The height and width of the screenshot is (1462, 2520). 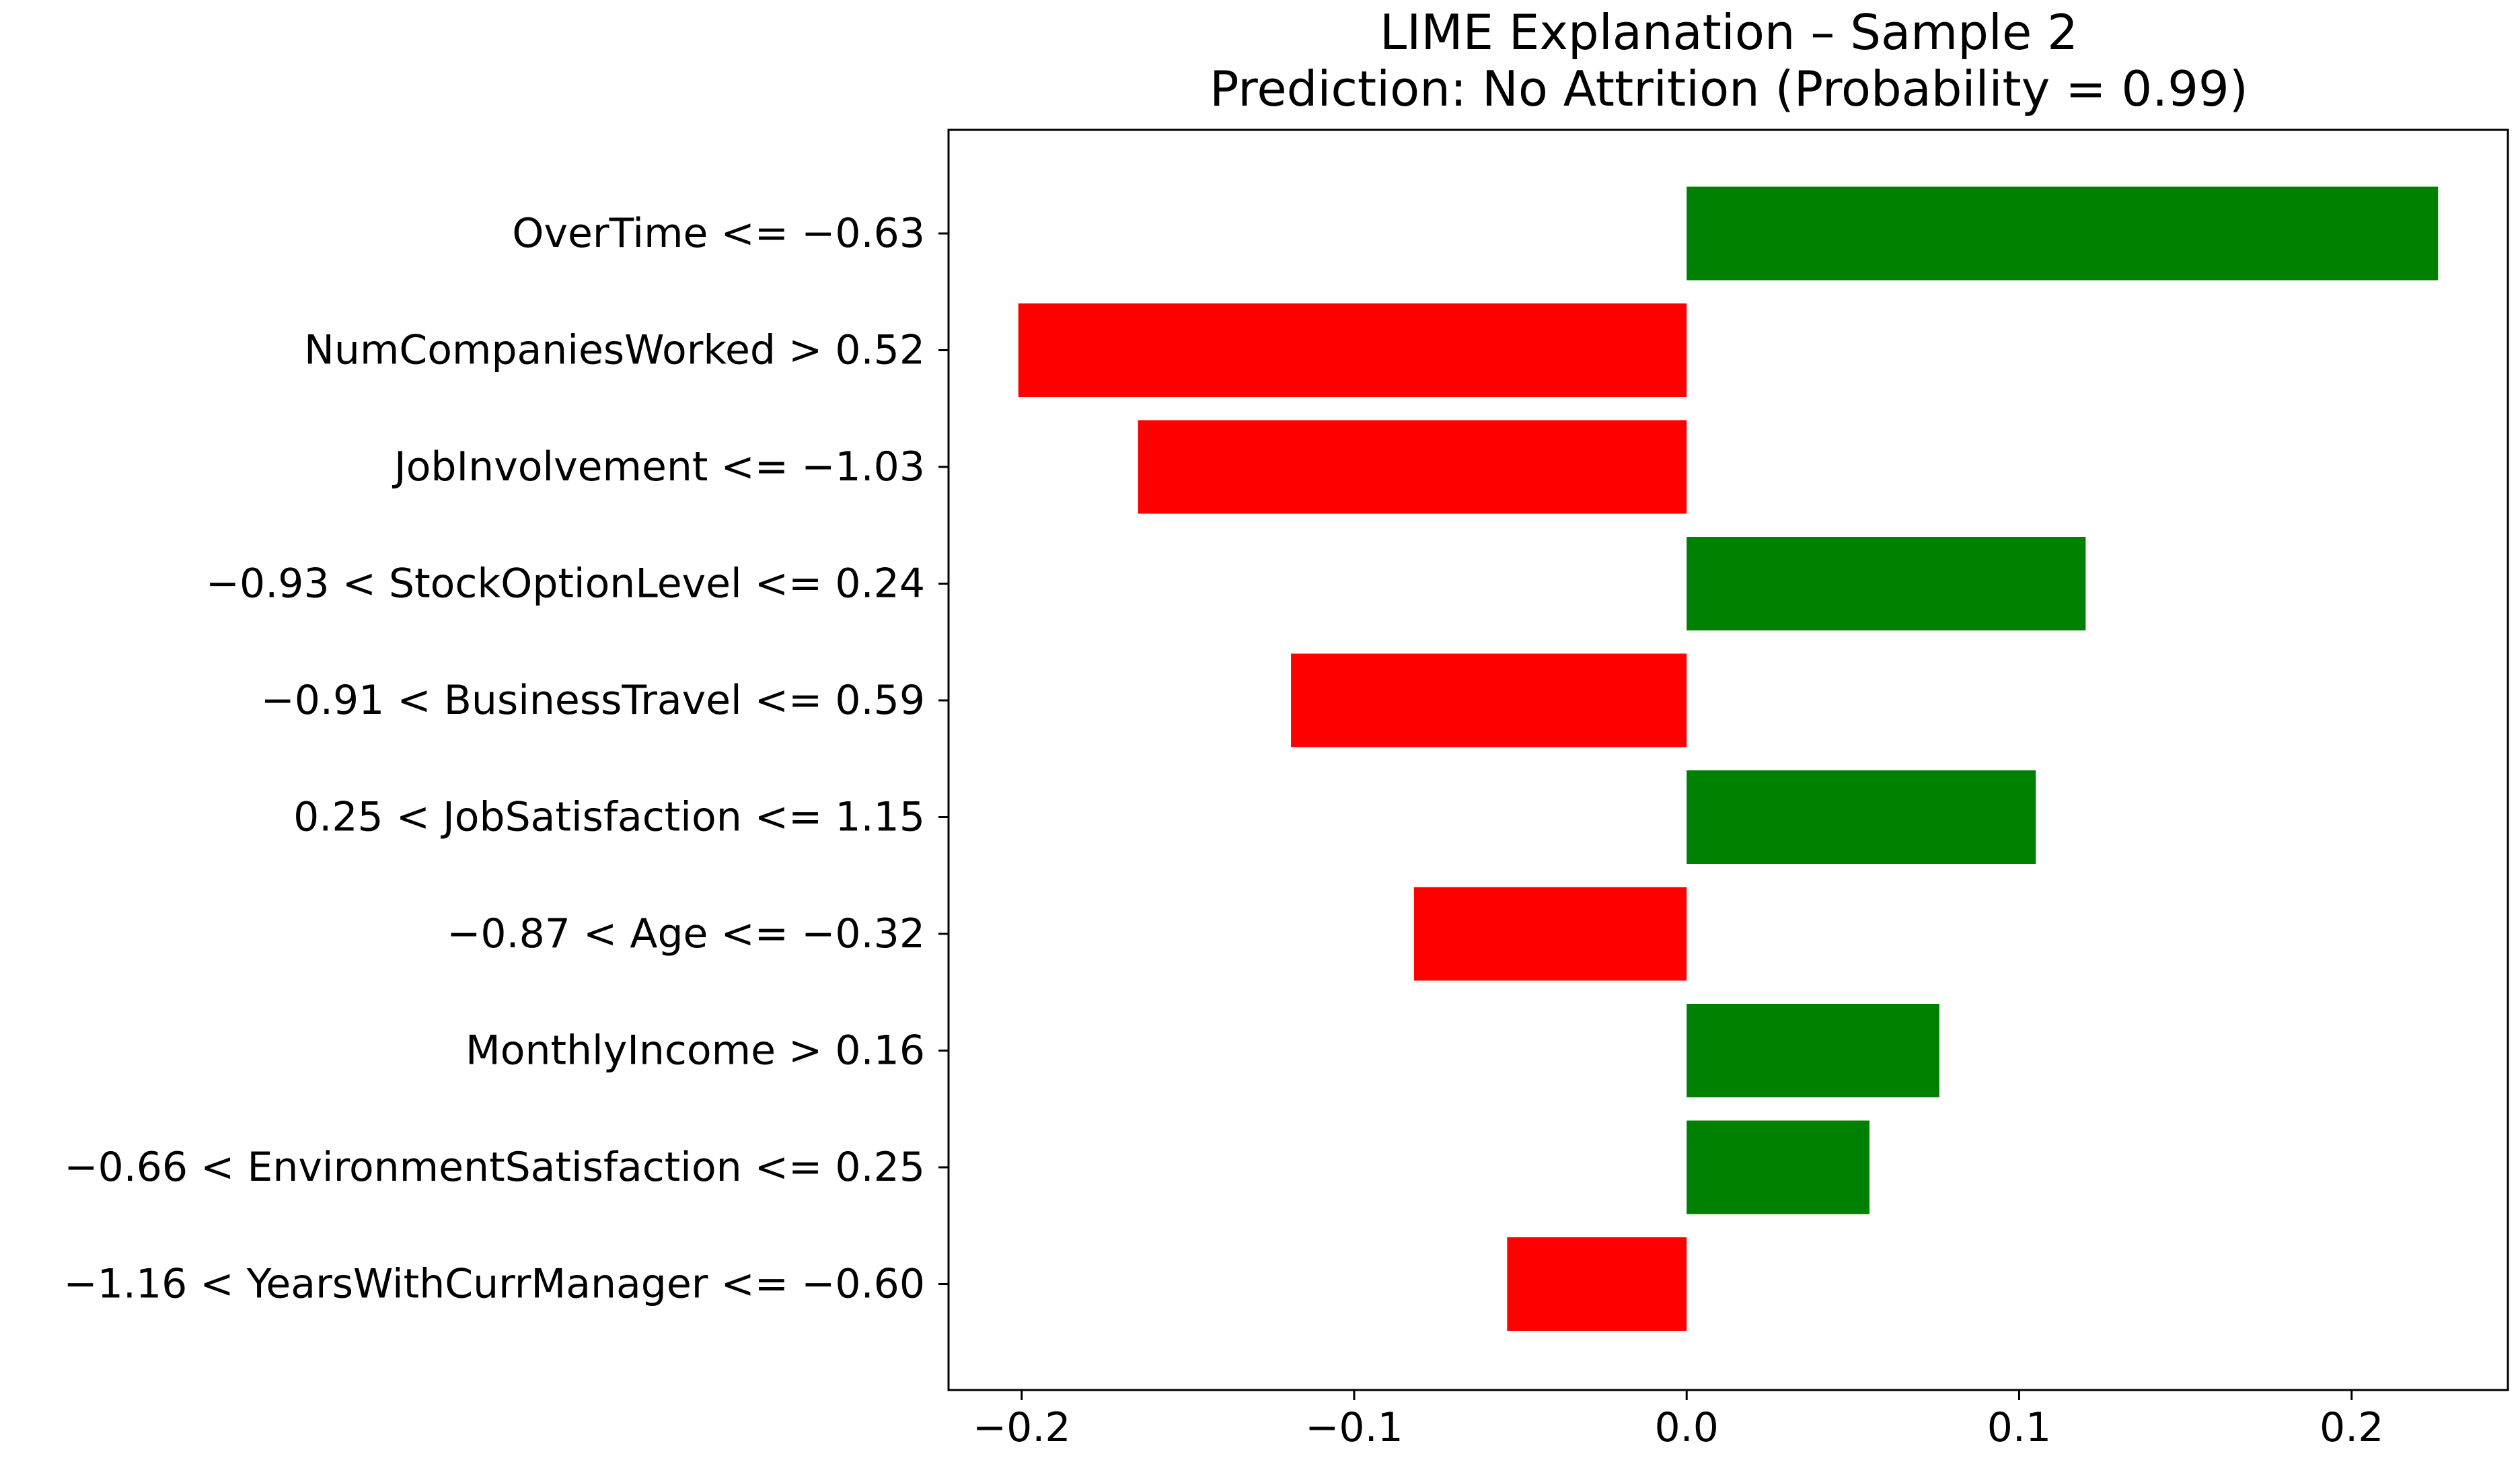 What do you see at coordinates (1022, 1427) in the screenshot?
I see `x-tick-label: −0.2` at bounding box center [1022, 1427].